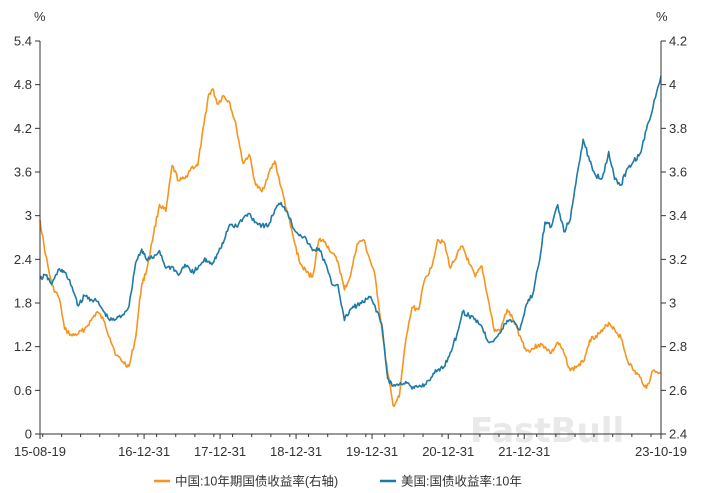 This screenshot has height=493, width=709. Describe the element at coordinates (678, 434) in the screenshot. I see `right-tick-label: 2.4` at that location.